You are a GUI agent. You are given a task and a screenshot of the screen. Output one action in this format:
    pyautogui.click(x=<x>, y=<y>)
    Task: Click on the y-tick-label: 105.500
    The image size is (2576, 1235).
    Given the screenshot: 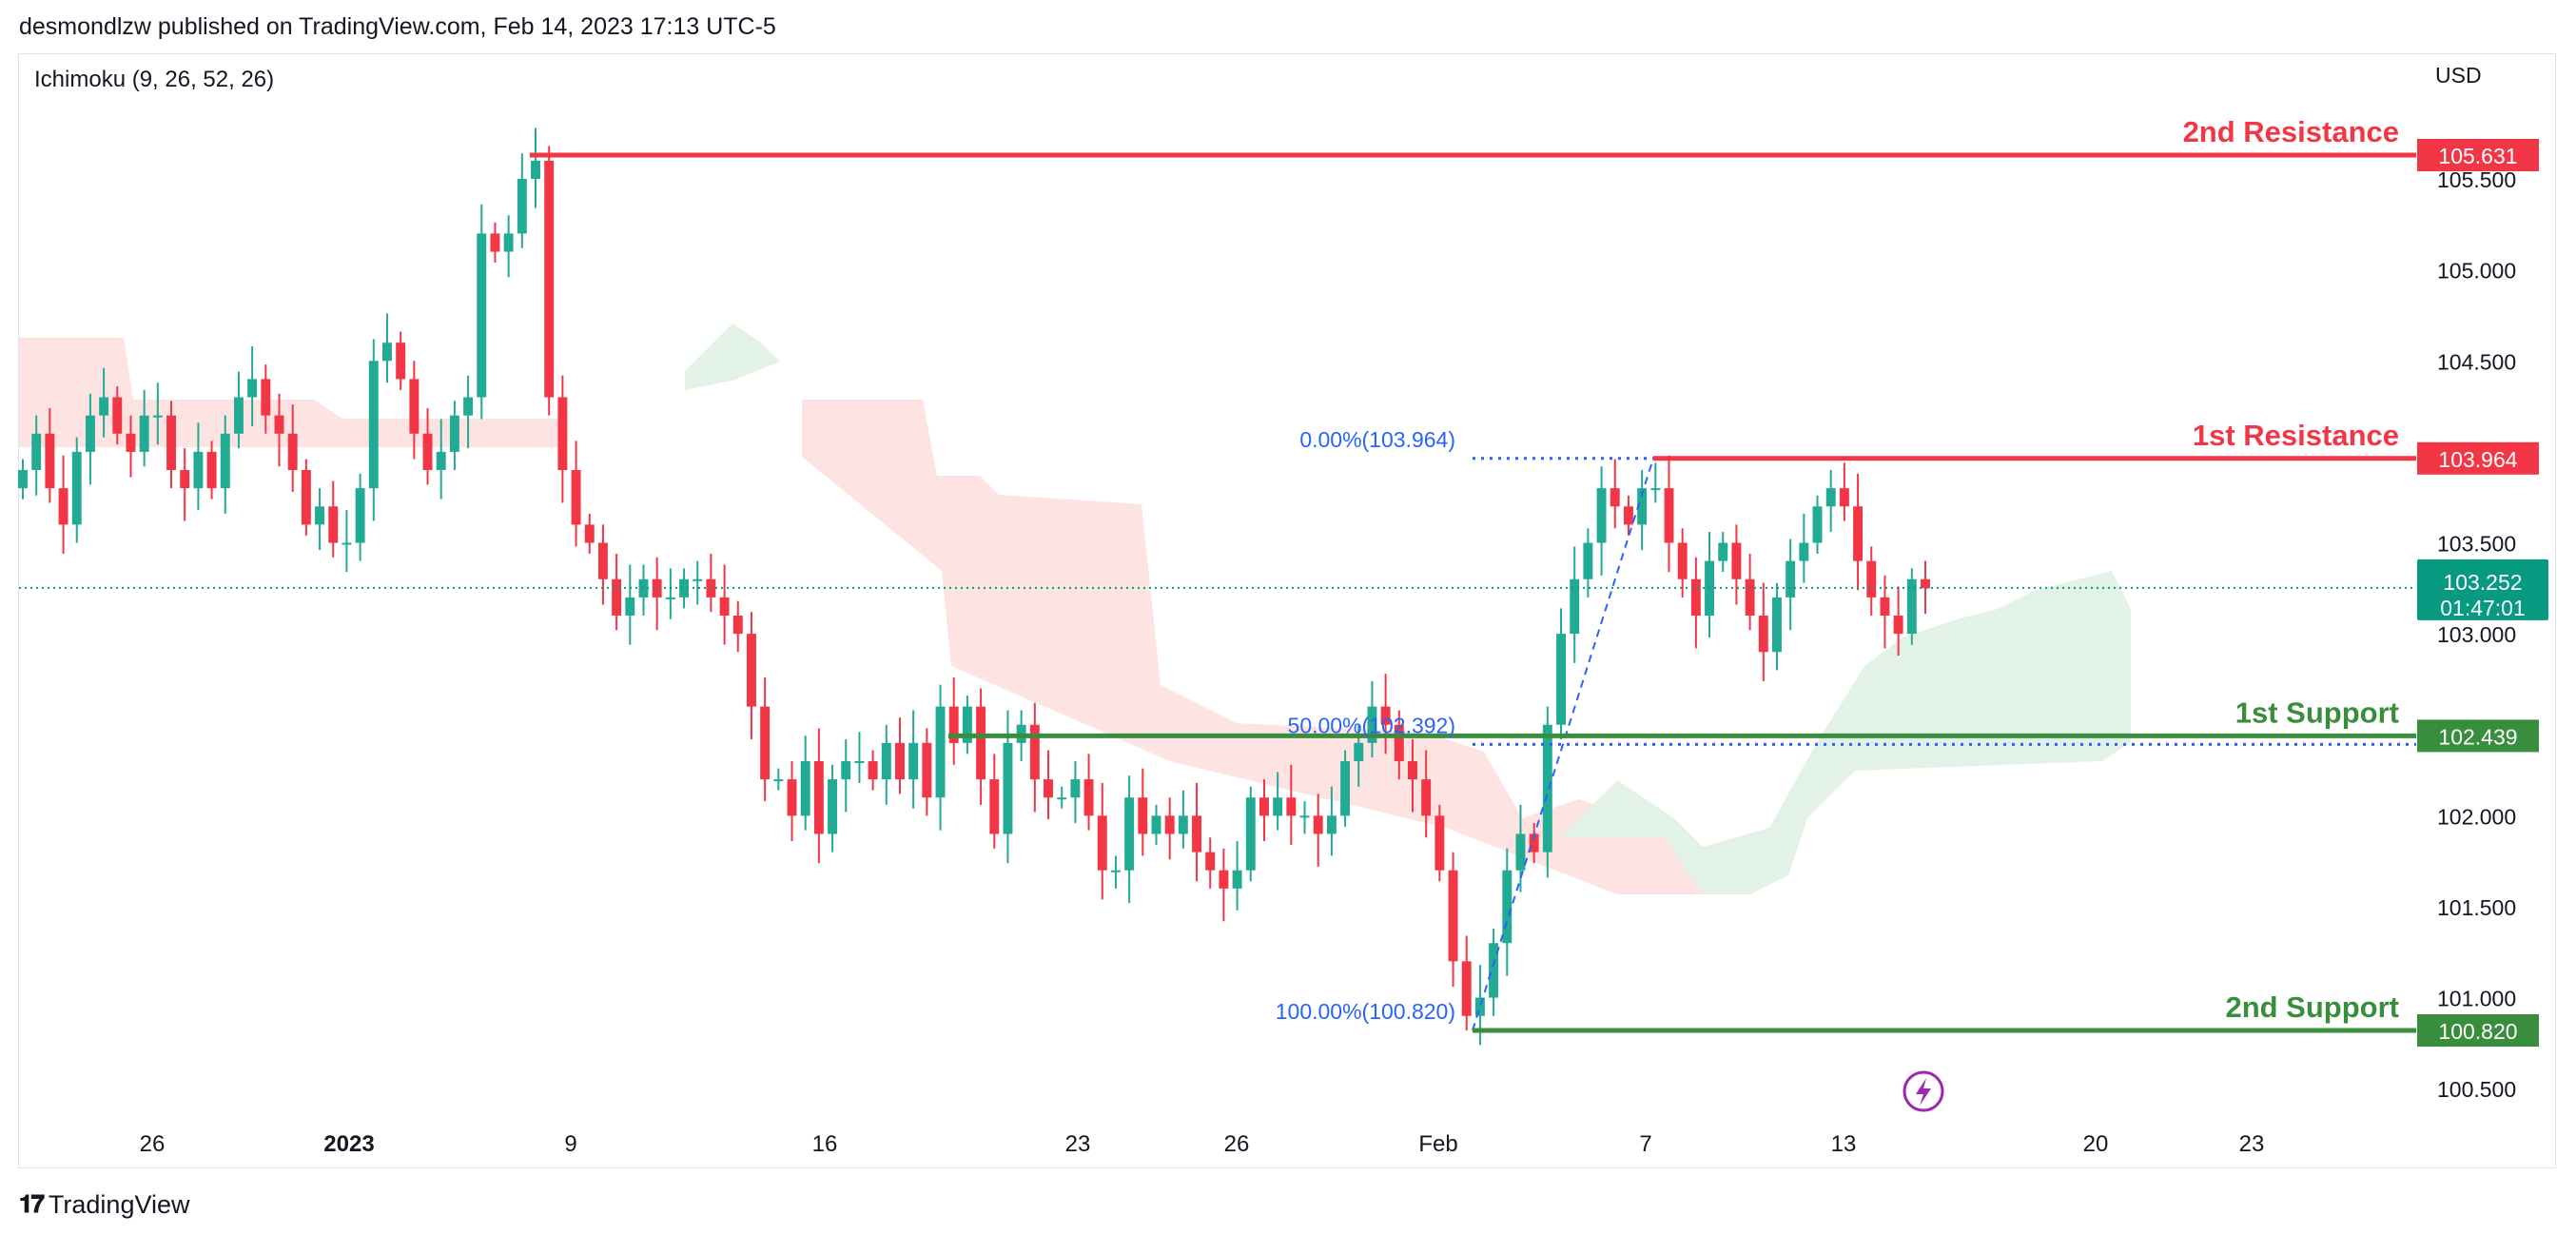 What is the action you would take?
    pyautogui.click(x=2476, y=179)
    